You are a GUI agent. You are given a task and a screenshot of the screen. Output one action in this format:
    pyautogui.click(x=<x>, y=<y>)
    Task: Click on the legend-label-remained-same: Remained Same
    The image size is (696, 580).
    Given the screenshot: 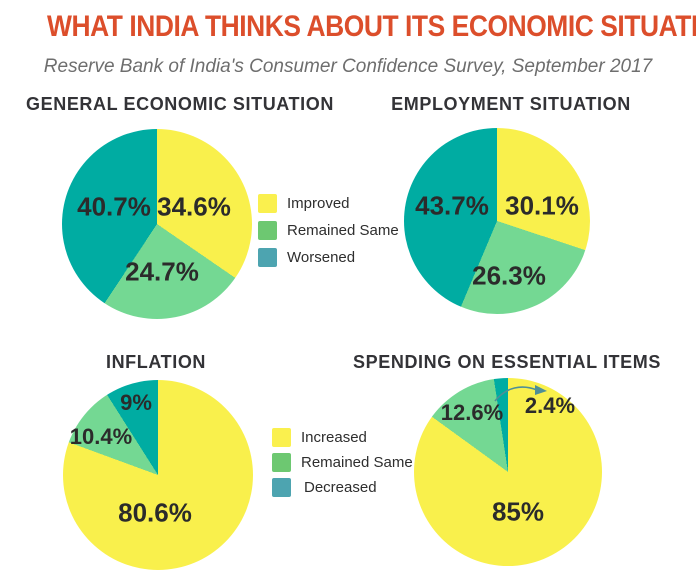 What is the action you would take?
    pyautogui.click(x=343, y=230)
    